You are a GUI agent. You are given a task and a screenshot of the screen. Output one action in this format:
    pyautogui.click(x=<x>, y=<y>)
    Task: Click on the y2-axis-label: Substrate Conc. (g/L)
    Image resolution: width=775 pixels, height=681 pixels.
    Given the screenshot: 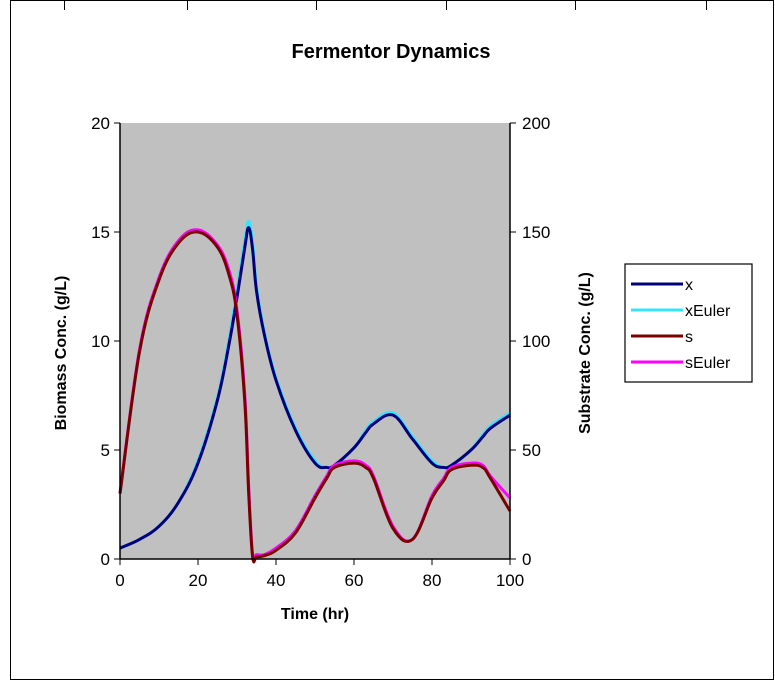 What is the action you would take?
    pyautogui.click(x=585, y=353)
    